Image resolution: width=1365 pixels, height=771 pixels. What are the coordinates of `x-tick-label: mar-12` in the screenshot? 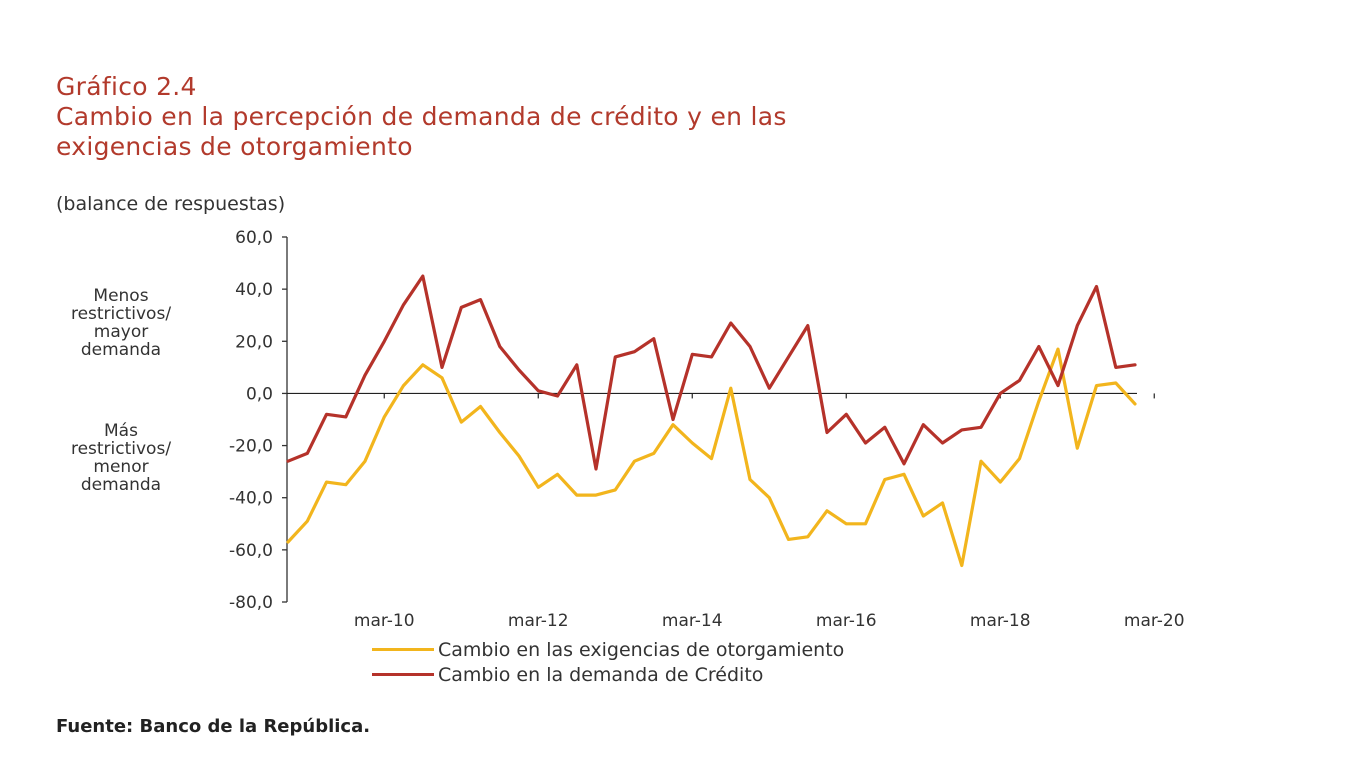 It's located at (538, 621).